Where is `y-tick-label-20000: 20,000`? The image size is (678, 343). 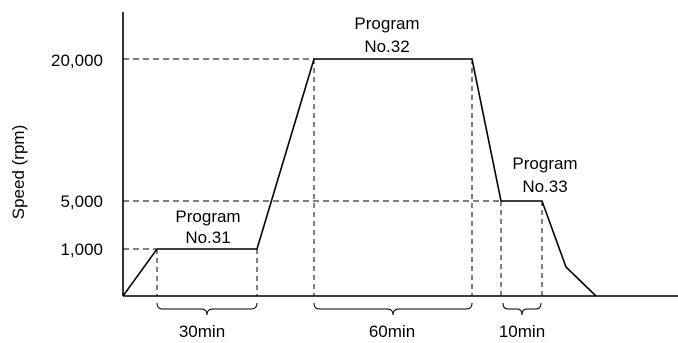
y-tick-label-20000: 20,000 is located at coordinates (77, 60).